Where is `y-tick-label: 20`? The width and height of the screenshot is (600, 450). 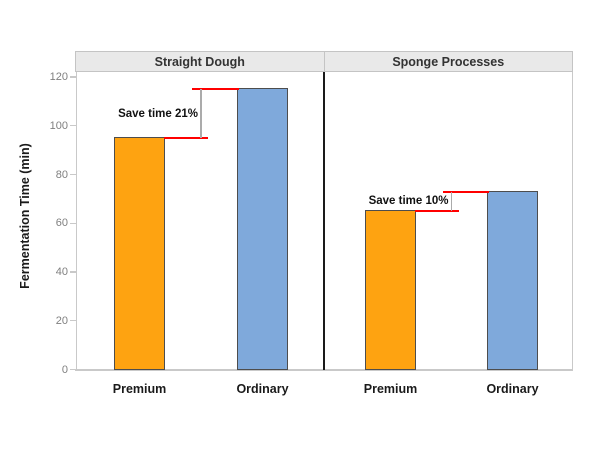 y-tick-label: 20 is located at coordinates (61, 320).